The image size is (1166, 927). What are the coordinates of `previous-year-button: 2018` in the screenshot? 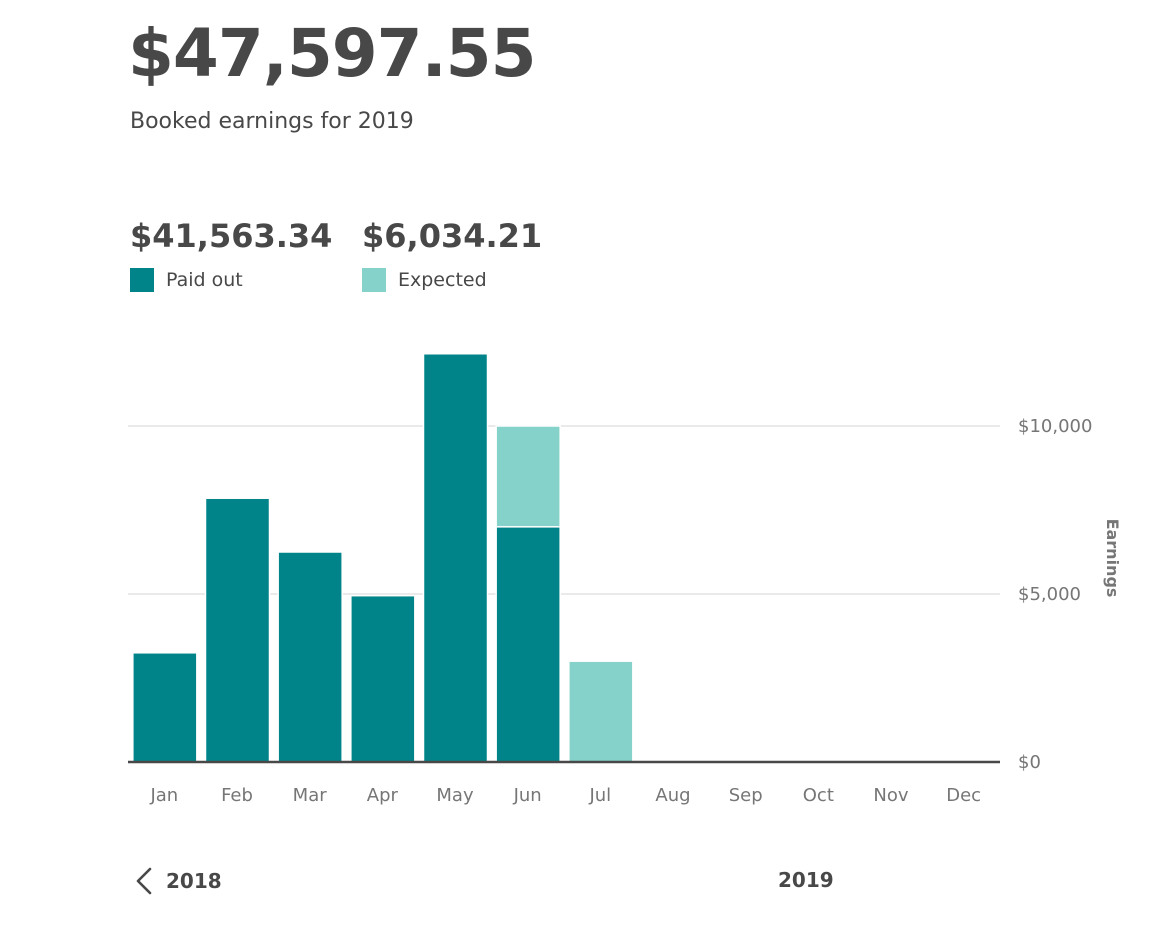 It's located at (176, 881).